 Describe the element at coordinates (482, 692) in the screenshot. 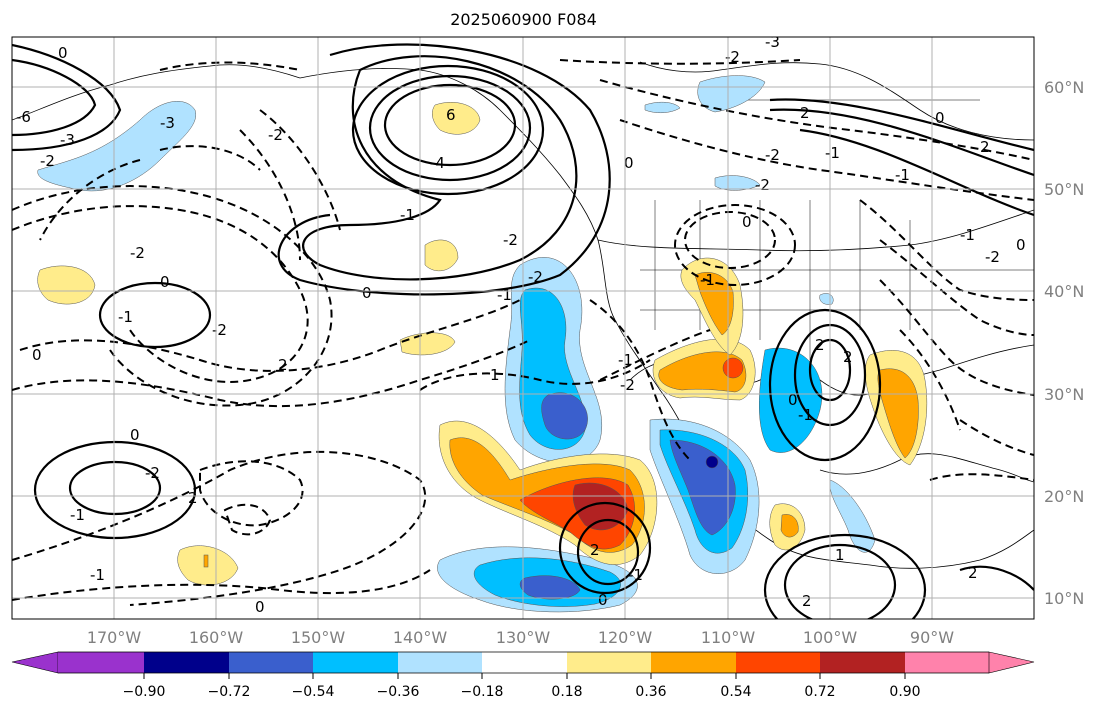

I see `colorbar-label: −0.18` at that location.